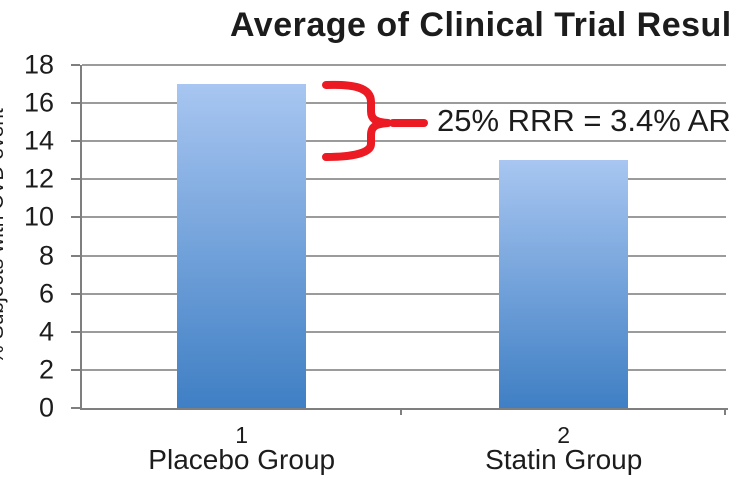  I want to click on annotation-rrr-arr: 25% RRR = 3.4% ARR, so click(584, 120).